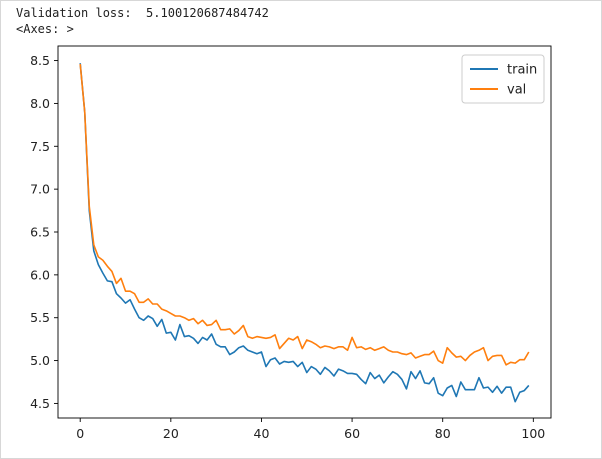 The height and width of the screenshot is (459, 602). Describe the element at coordinates (40, 232) in the screenshot. I see `y-tick-label: 6.5` at that location.